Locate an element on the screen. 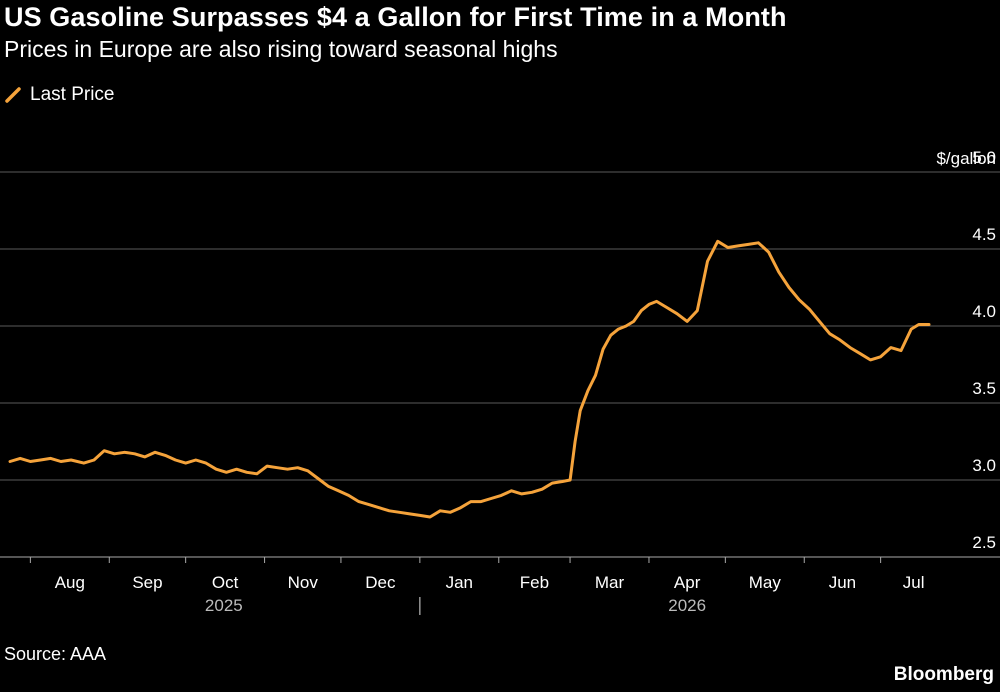  source-note: Source: AAA is located at coordinates (55, 654).